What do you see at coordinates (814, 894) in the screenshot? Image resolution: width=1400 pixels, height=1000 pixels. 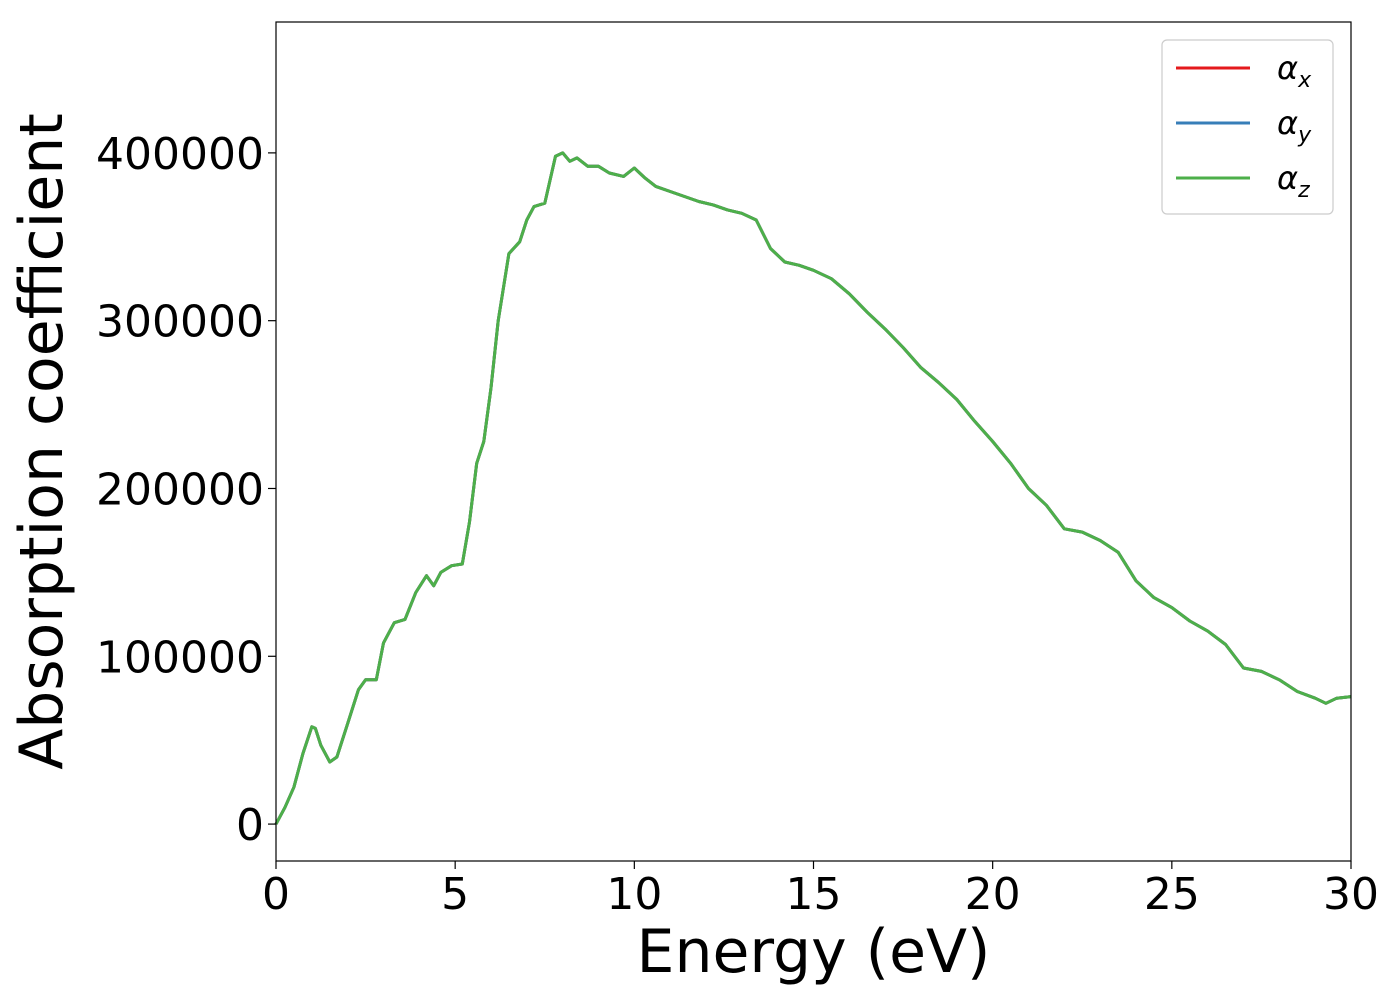 I see `x-tick-label: 15` at bounding box center [814, 894].